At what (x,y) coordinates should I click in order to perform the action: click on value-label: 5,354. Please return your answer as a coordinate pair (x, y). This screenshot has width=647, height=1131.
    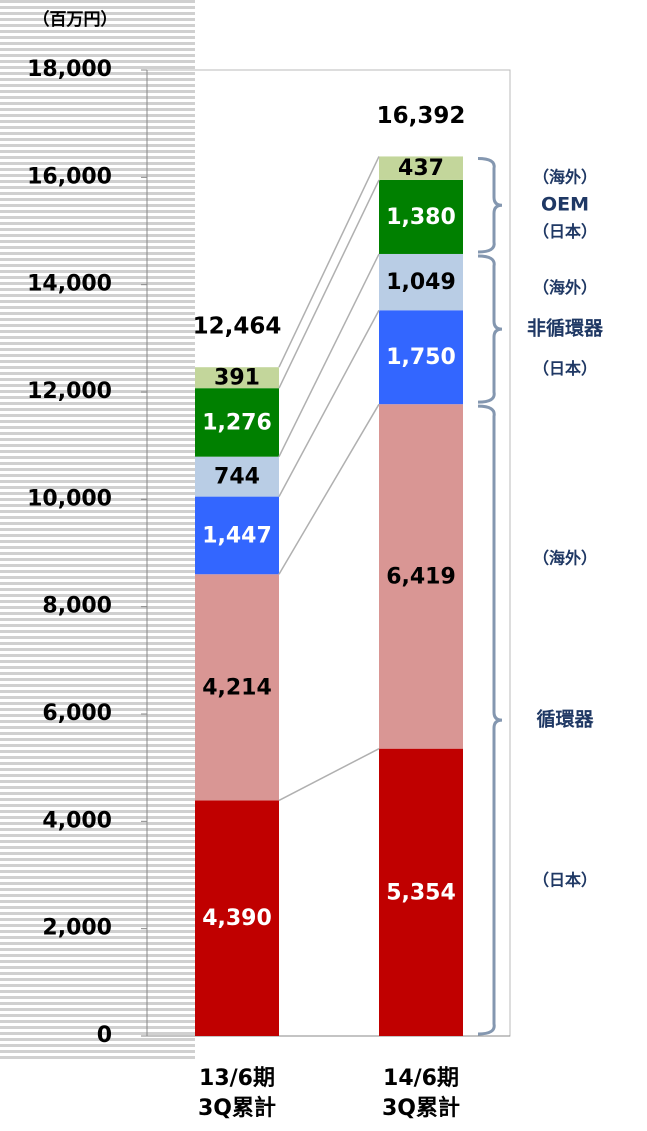
    Looking at the image, I should click on (421, 892).